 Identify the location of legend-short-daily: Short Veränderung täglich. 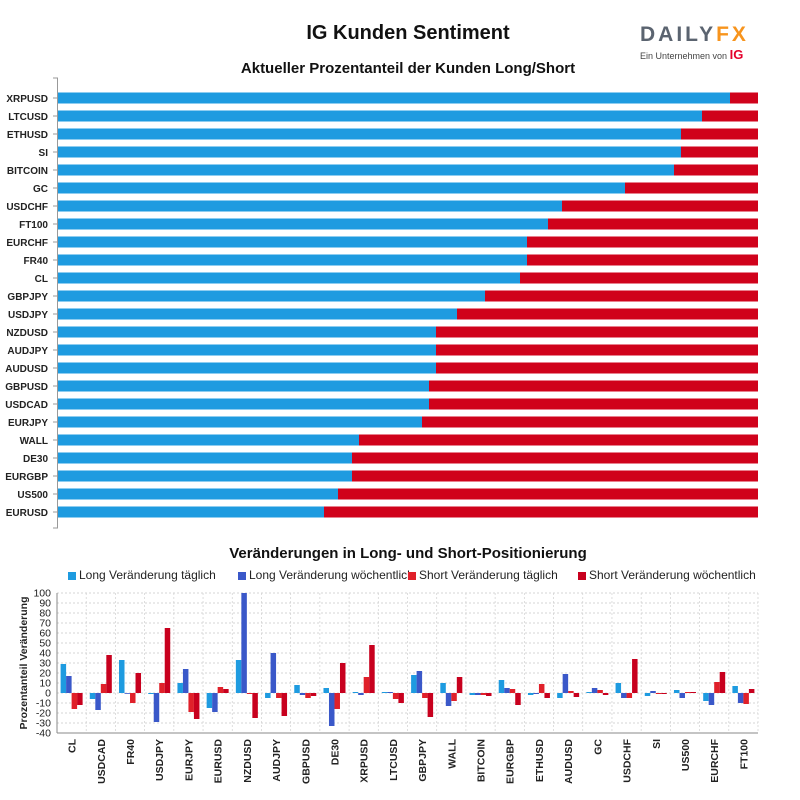
(483, 575).